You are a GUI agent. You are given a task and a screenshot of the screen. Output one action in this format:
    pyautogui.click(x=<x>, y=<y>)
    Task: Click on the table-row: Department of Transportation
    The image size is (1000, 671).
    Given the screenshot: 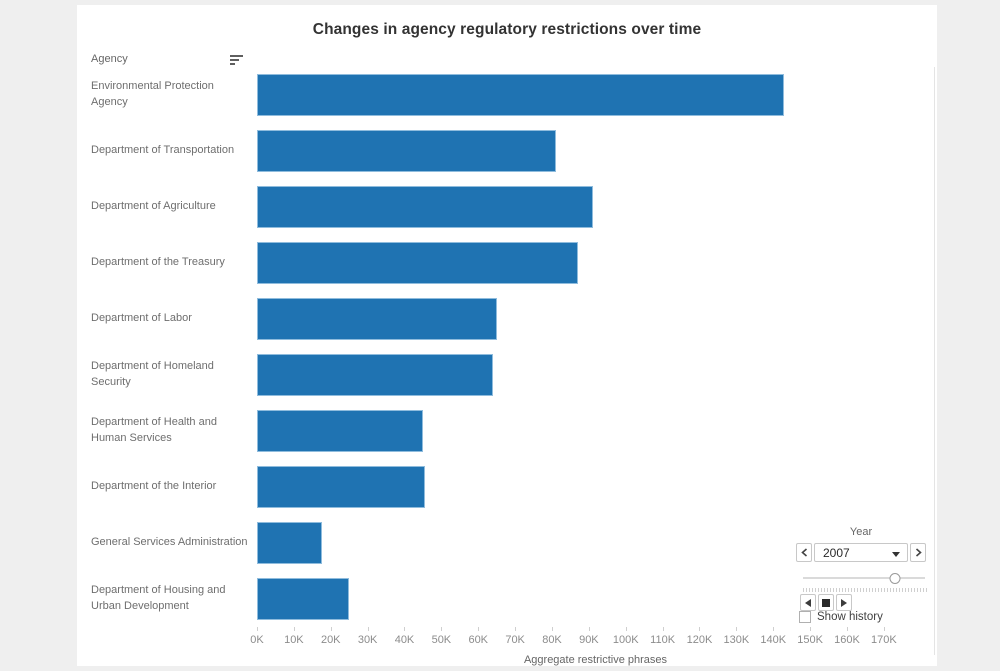 What is the action you would take?
    pyautogui.click(x=512, y=151)
    